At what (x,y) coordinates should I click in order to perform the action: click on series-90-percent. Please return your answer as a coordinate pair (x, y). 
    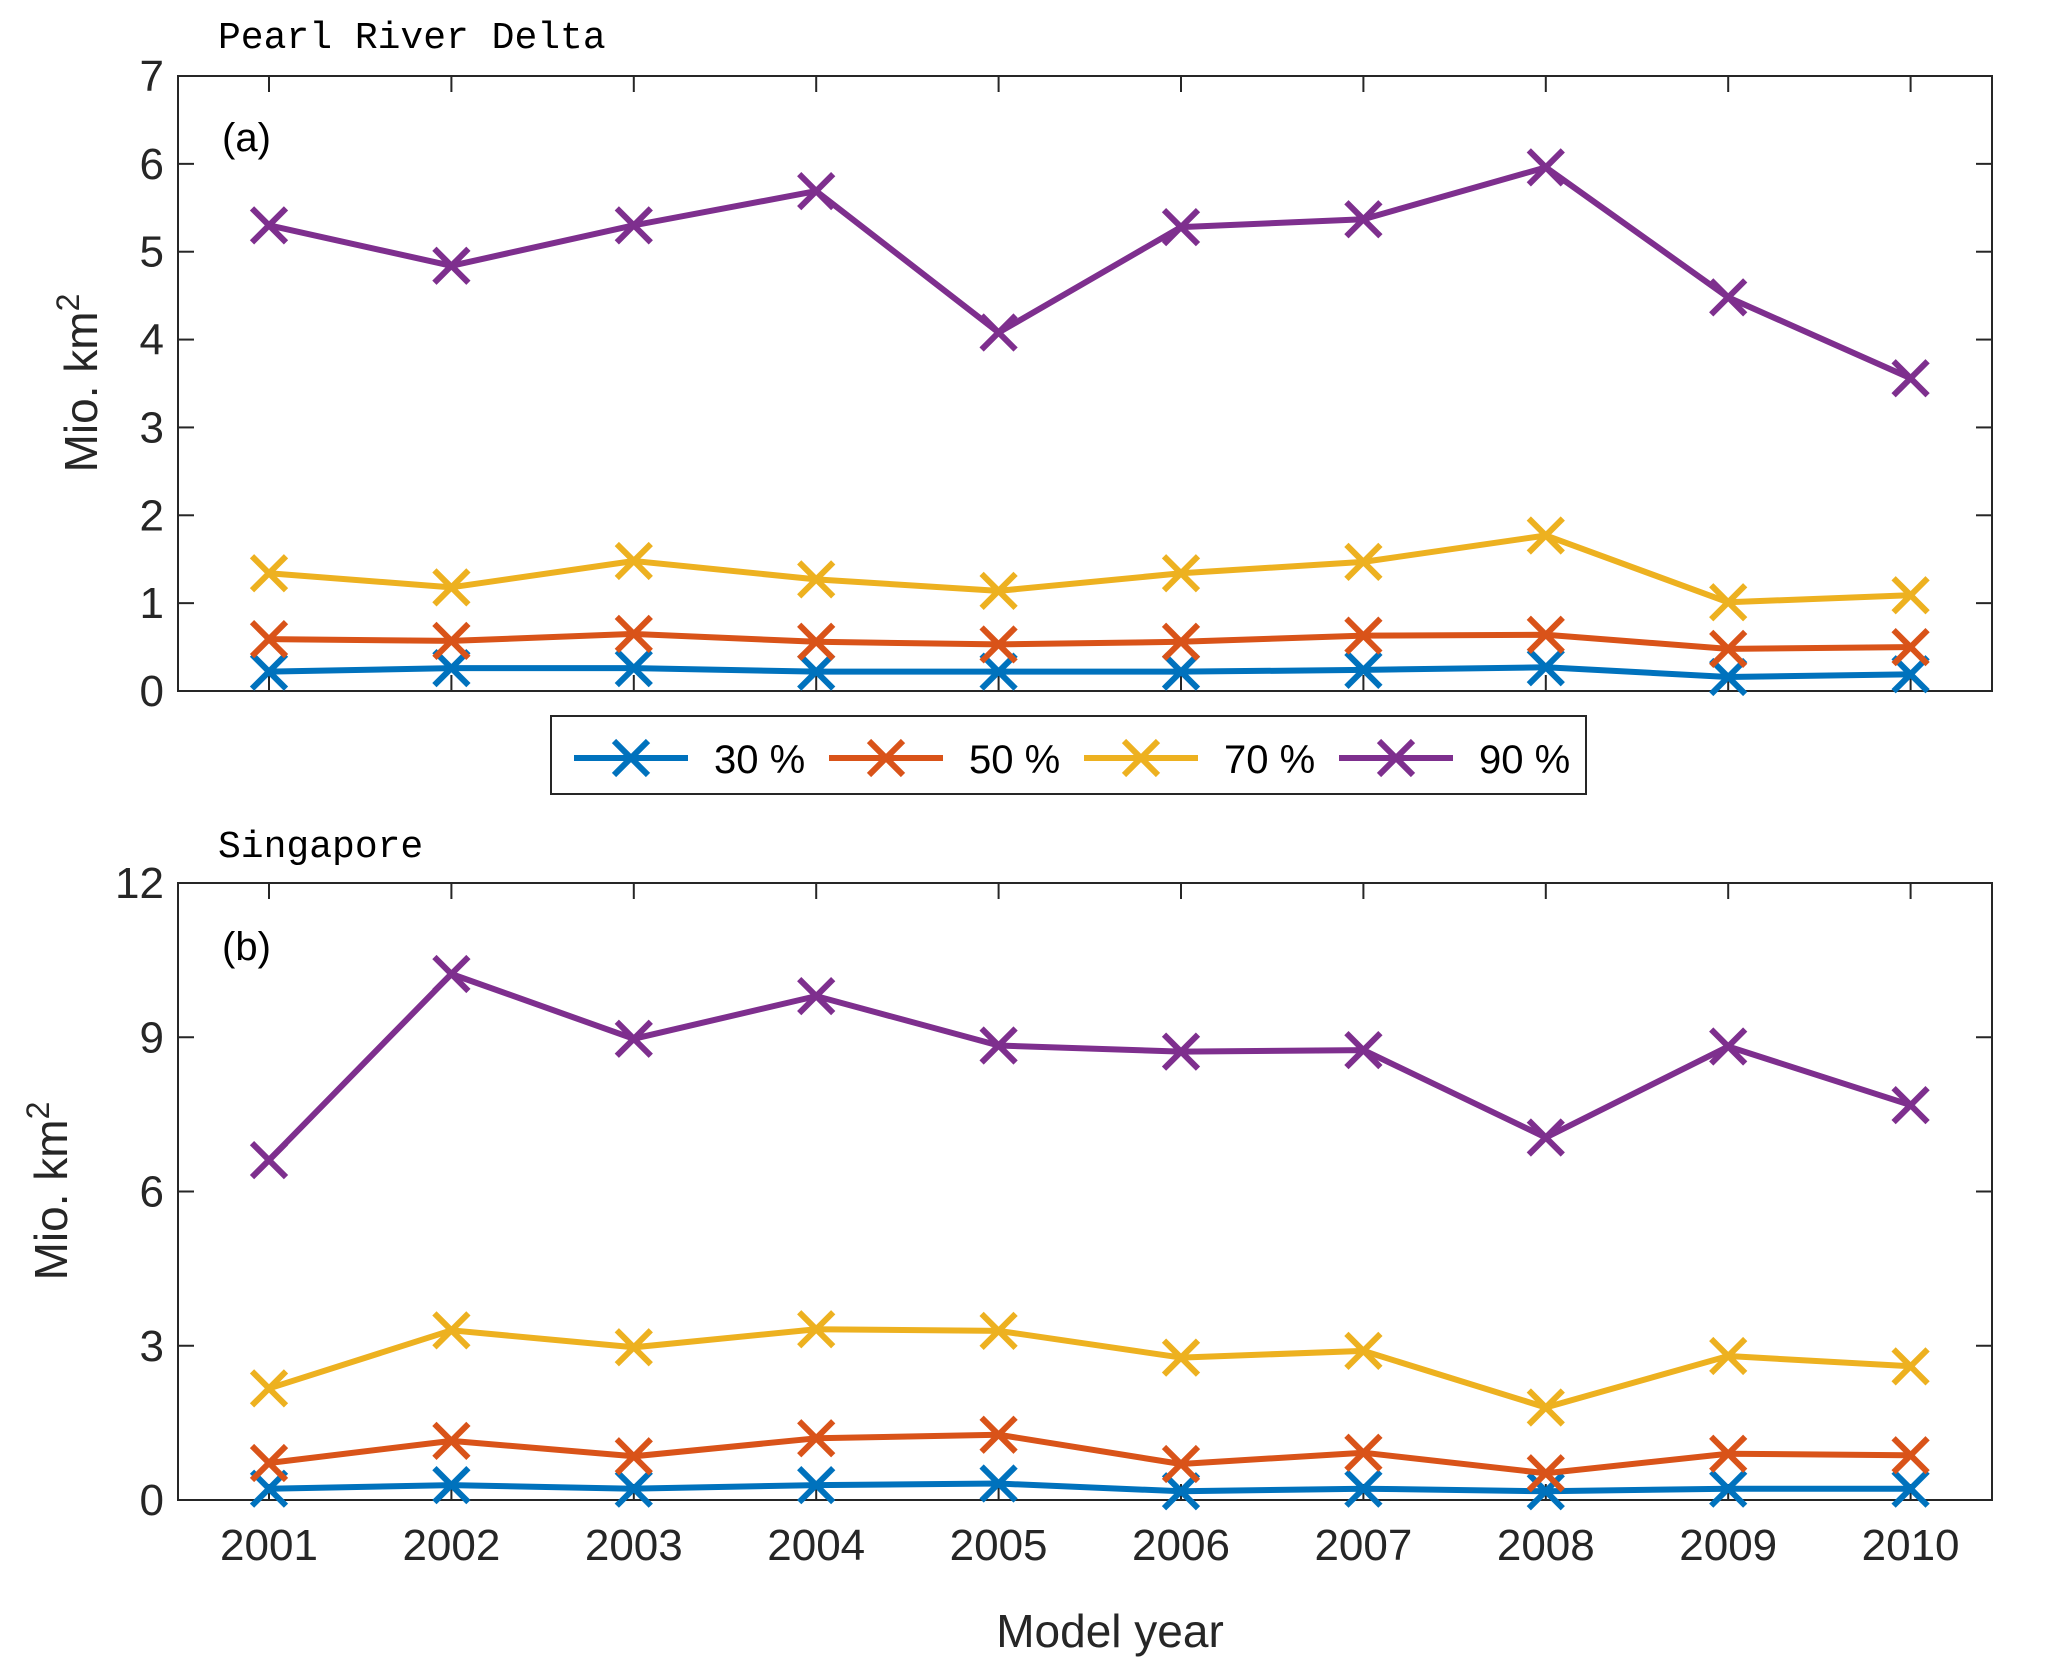
    Looking at the image, I should click on (1089, 273).